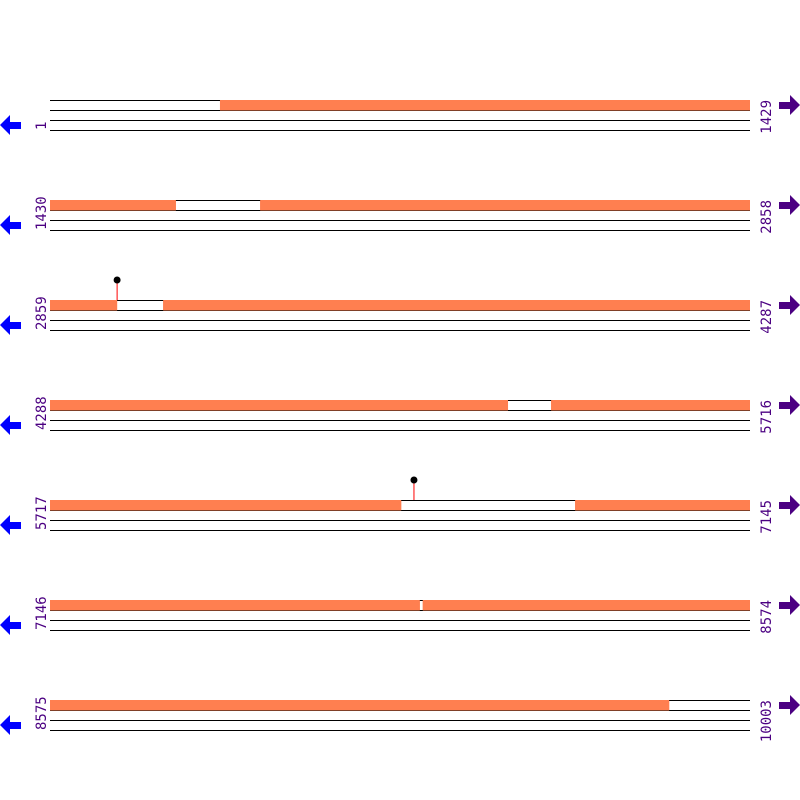 This screenshot has width=800, height=800. Describe the element at coordinates (400, 115) in the screenshot. I see `sequence-row: 1 1429` at that location.